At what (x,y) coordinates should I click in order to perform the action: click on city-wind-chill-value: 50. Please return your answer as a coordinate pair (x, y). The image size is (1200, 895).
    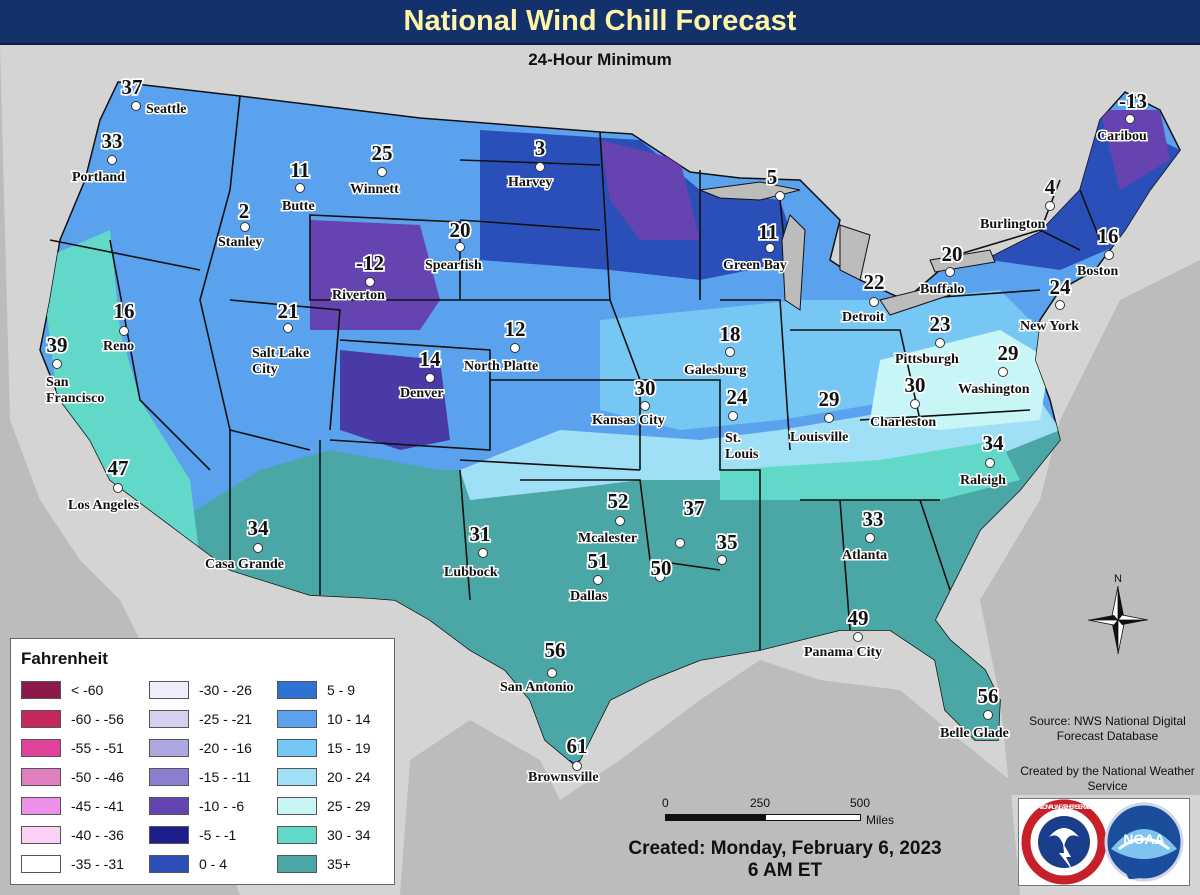
    Looking at the image, I should click on (661, 568).